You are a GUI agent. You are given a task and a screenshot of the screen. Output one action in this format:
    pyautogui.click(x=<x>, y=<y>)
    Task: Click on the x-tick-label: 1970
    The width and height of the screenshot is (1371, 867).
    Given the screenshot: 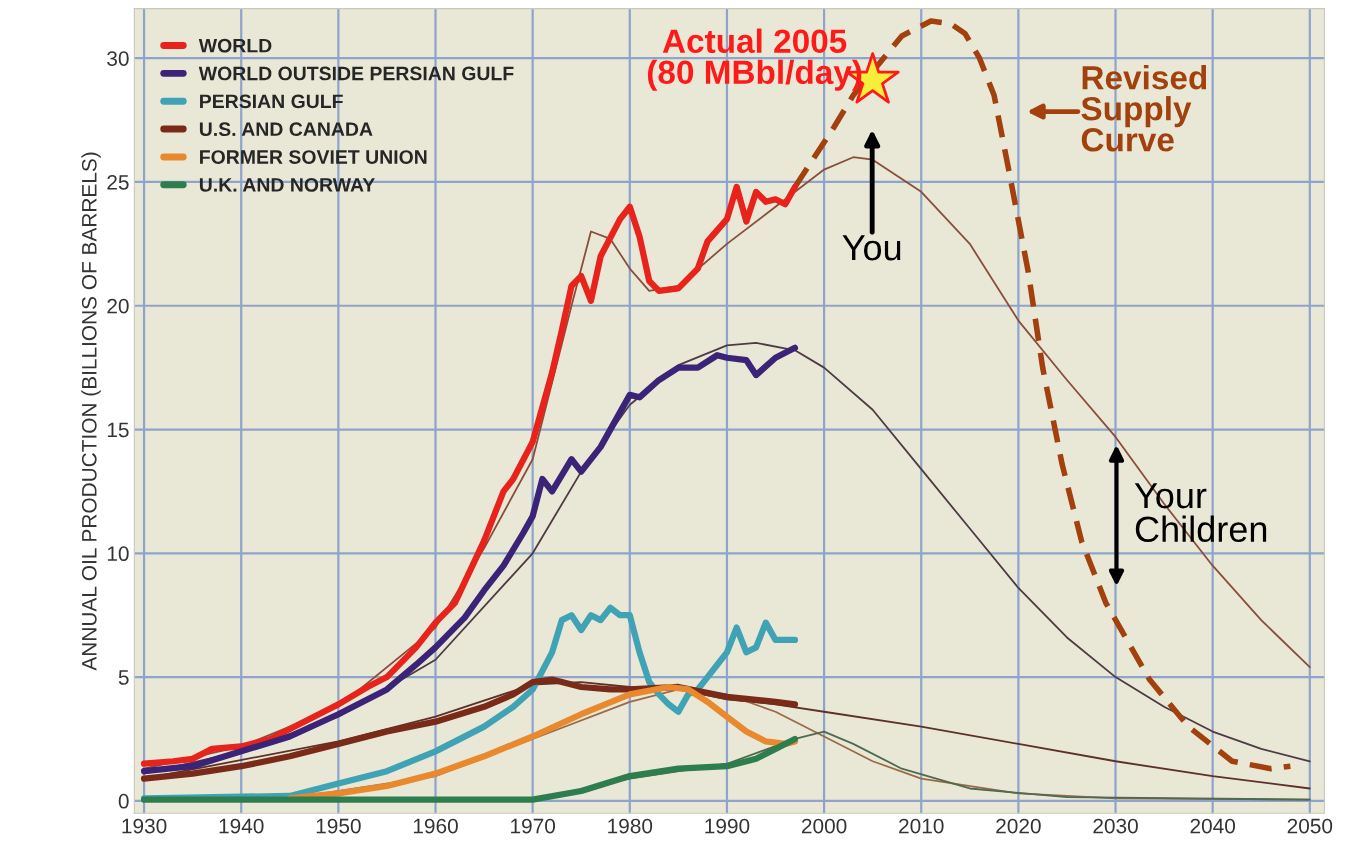 What is the action you would take?
    pyautogui.click(x=533, y=826)
    